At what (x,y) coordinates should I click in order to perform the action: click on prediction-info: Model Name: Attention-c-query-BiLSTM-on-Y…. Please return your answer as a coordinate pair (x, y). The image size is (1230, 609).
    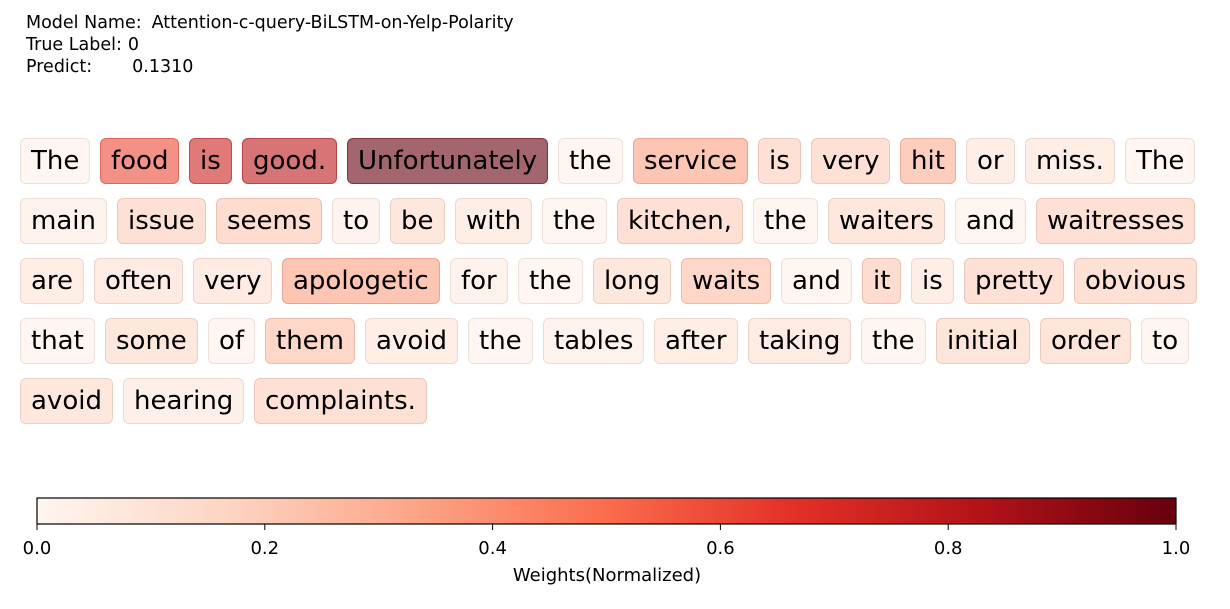
    Looking at the image, I should click on (270, 45).